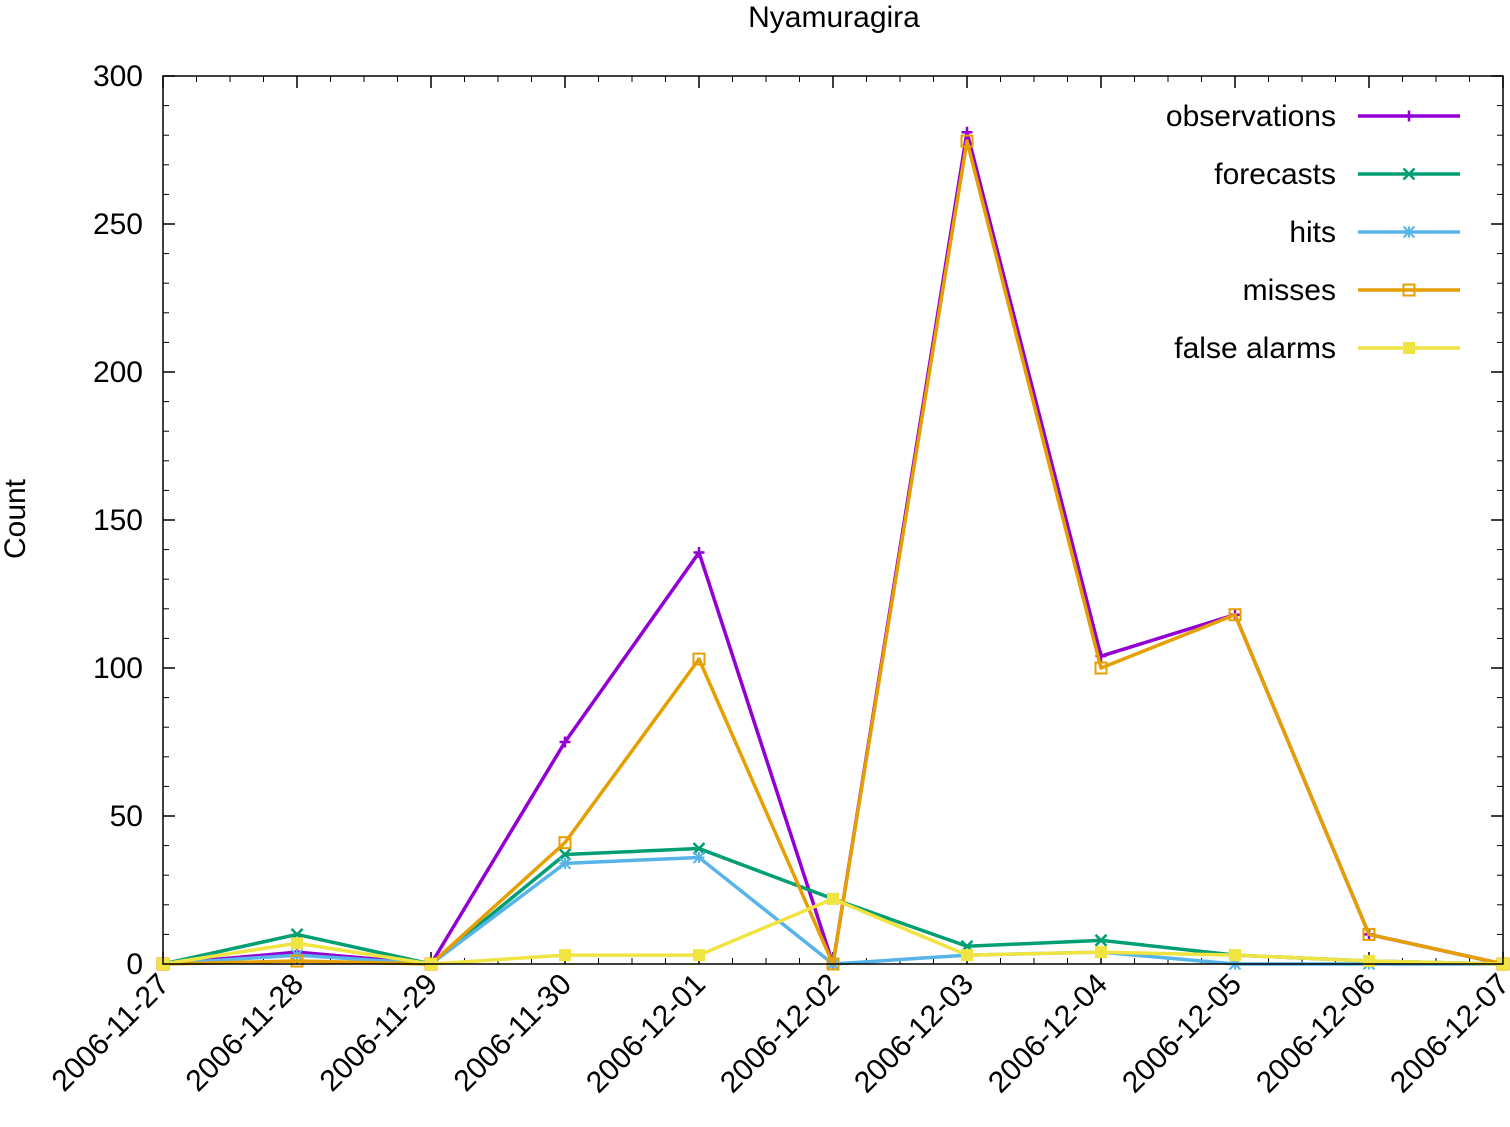 Image resolution: width=1510 pixels, height=1127 pixels. Describe the element at coordinates (780, 1034) in the screenshot. I see `x-tick-label: 2006-12-02` at that location.